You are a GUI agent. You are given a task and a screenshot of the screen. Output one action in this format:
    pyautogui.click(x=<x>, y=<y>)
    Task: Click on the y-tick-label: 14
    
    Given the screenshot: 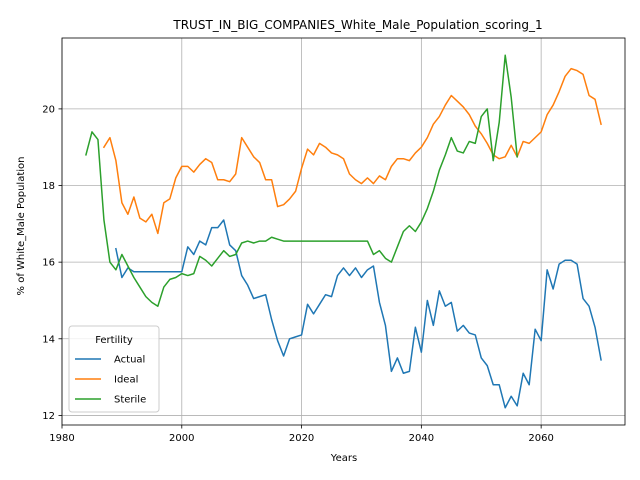 What is the action you would take?
    pyautogui.click(x=48, y=339)
    